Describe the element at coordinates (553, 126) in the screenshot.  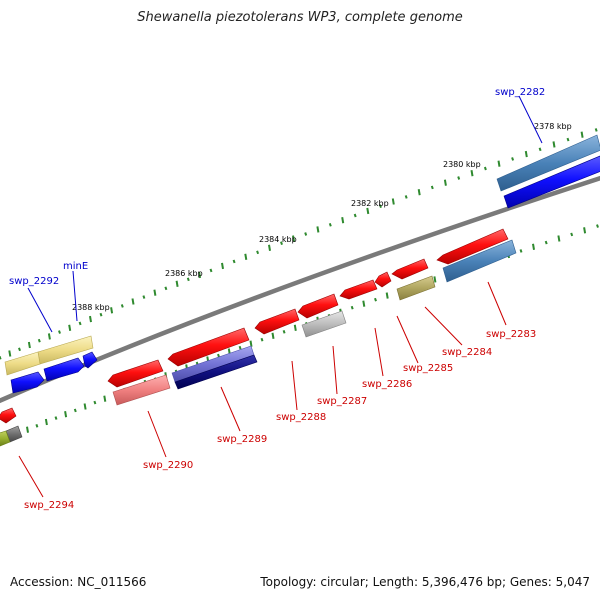
I see `kbp-label-2378: 2378 kbp` at that location.